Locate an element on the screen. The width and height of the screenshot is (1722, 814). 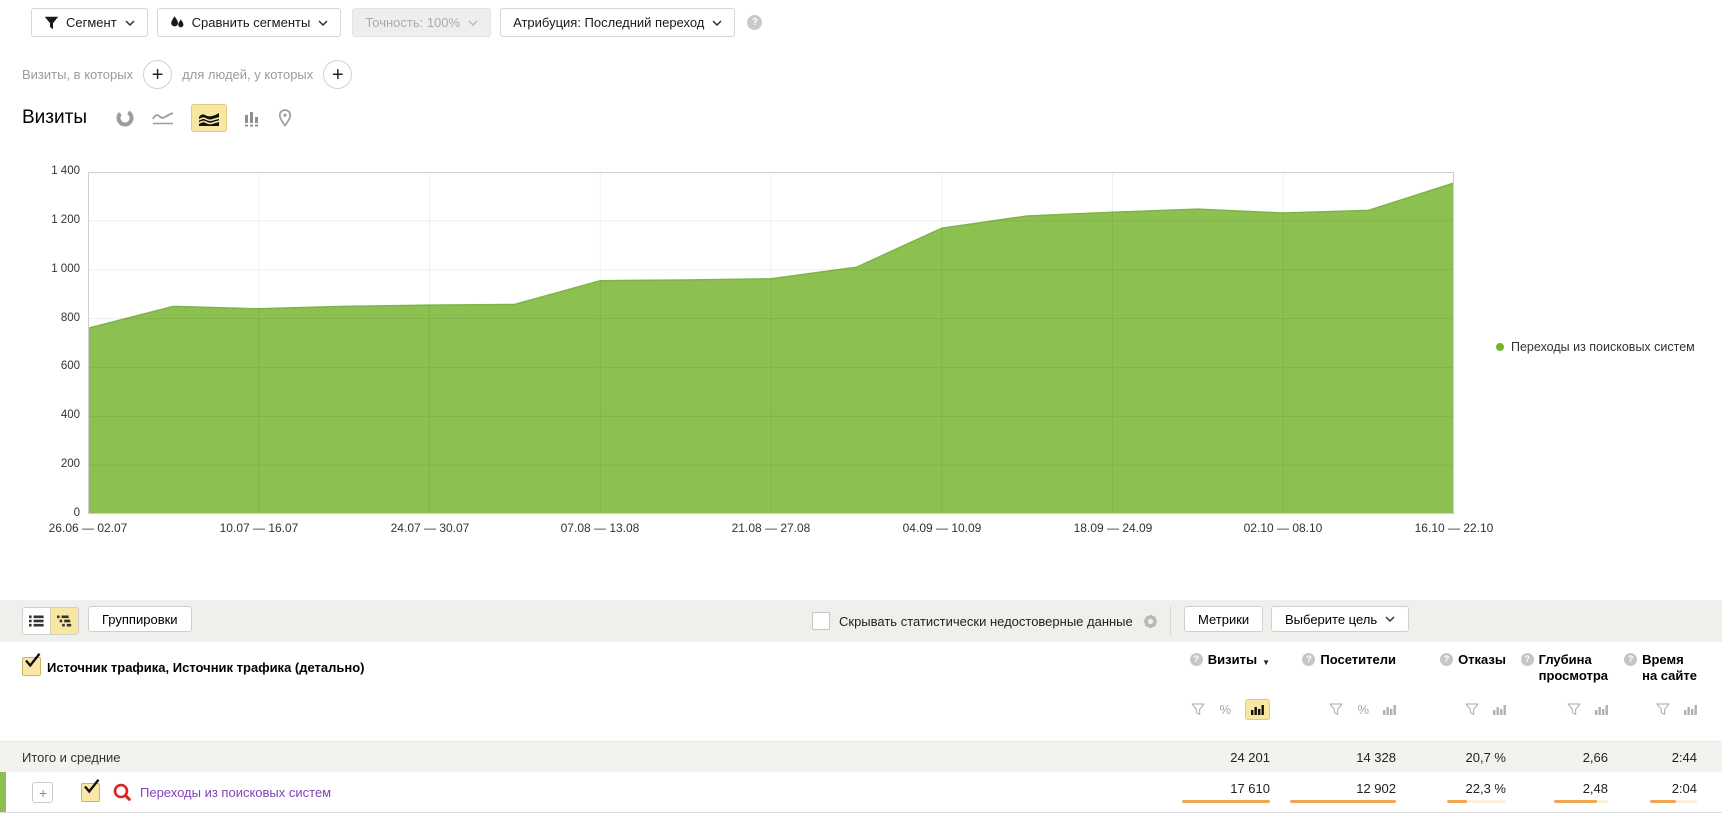
y-axis-label: 200 is located at coordinates (70, 464).